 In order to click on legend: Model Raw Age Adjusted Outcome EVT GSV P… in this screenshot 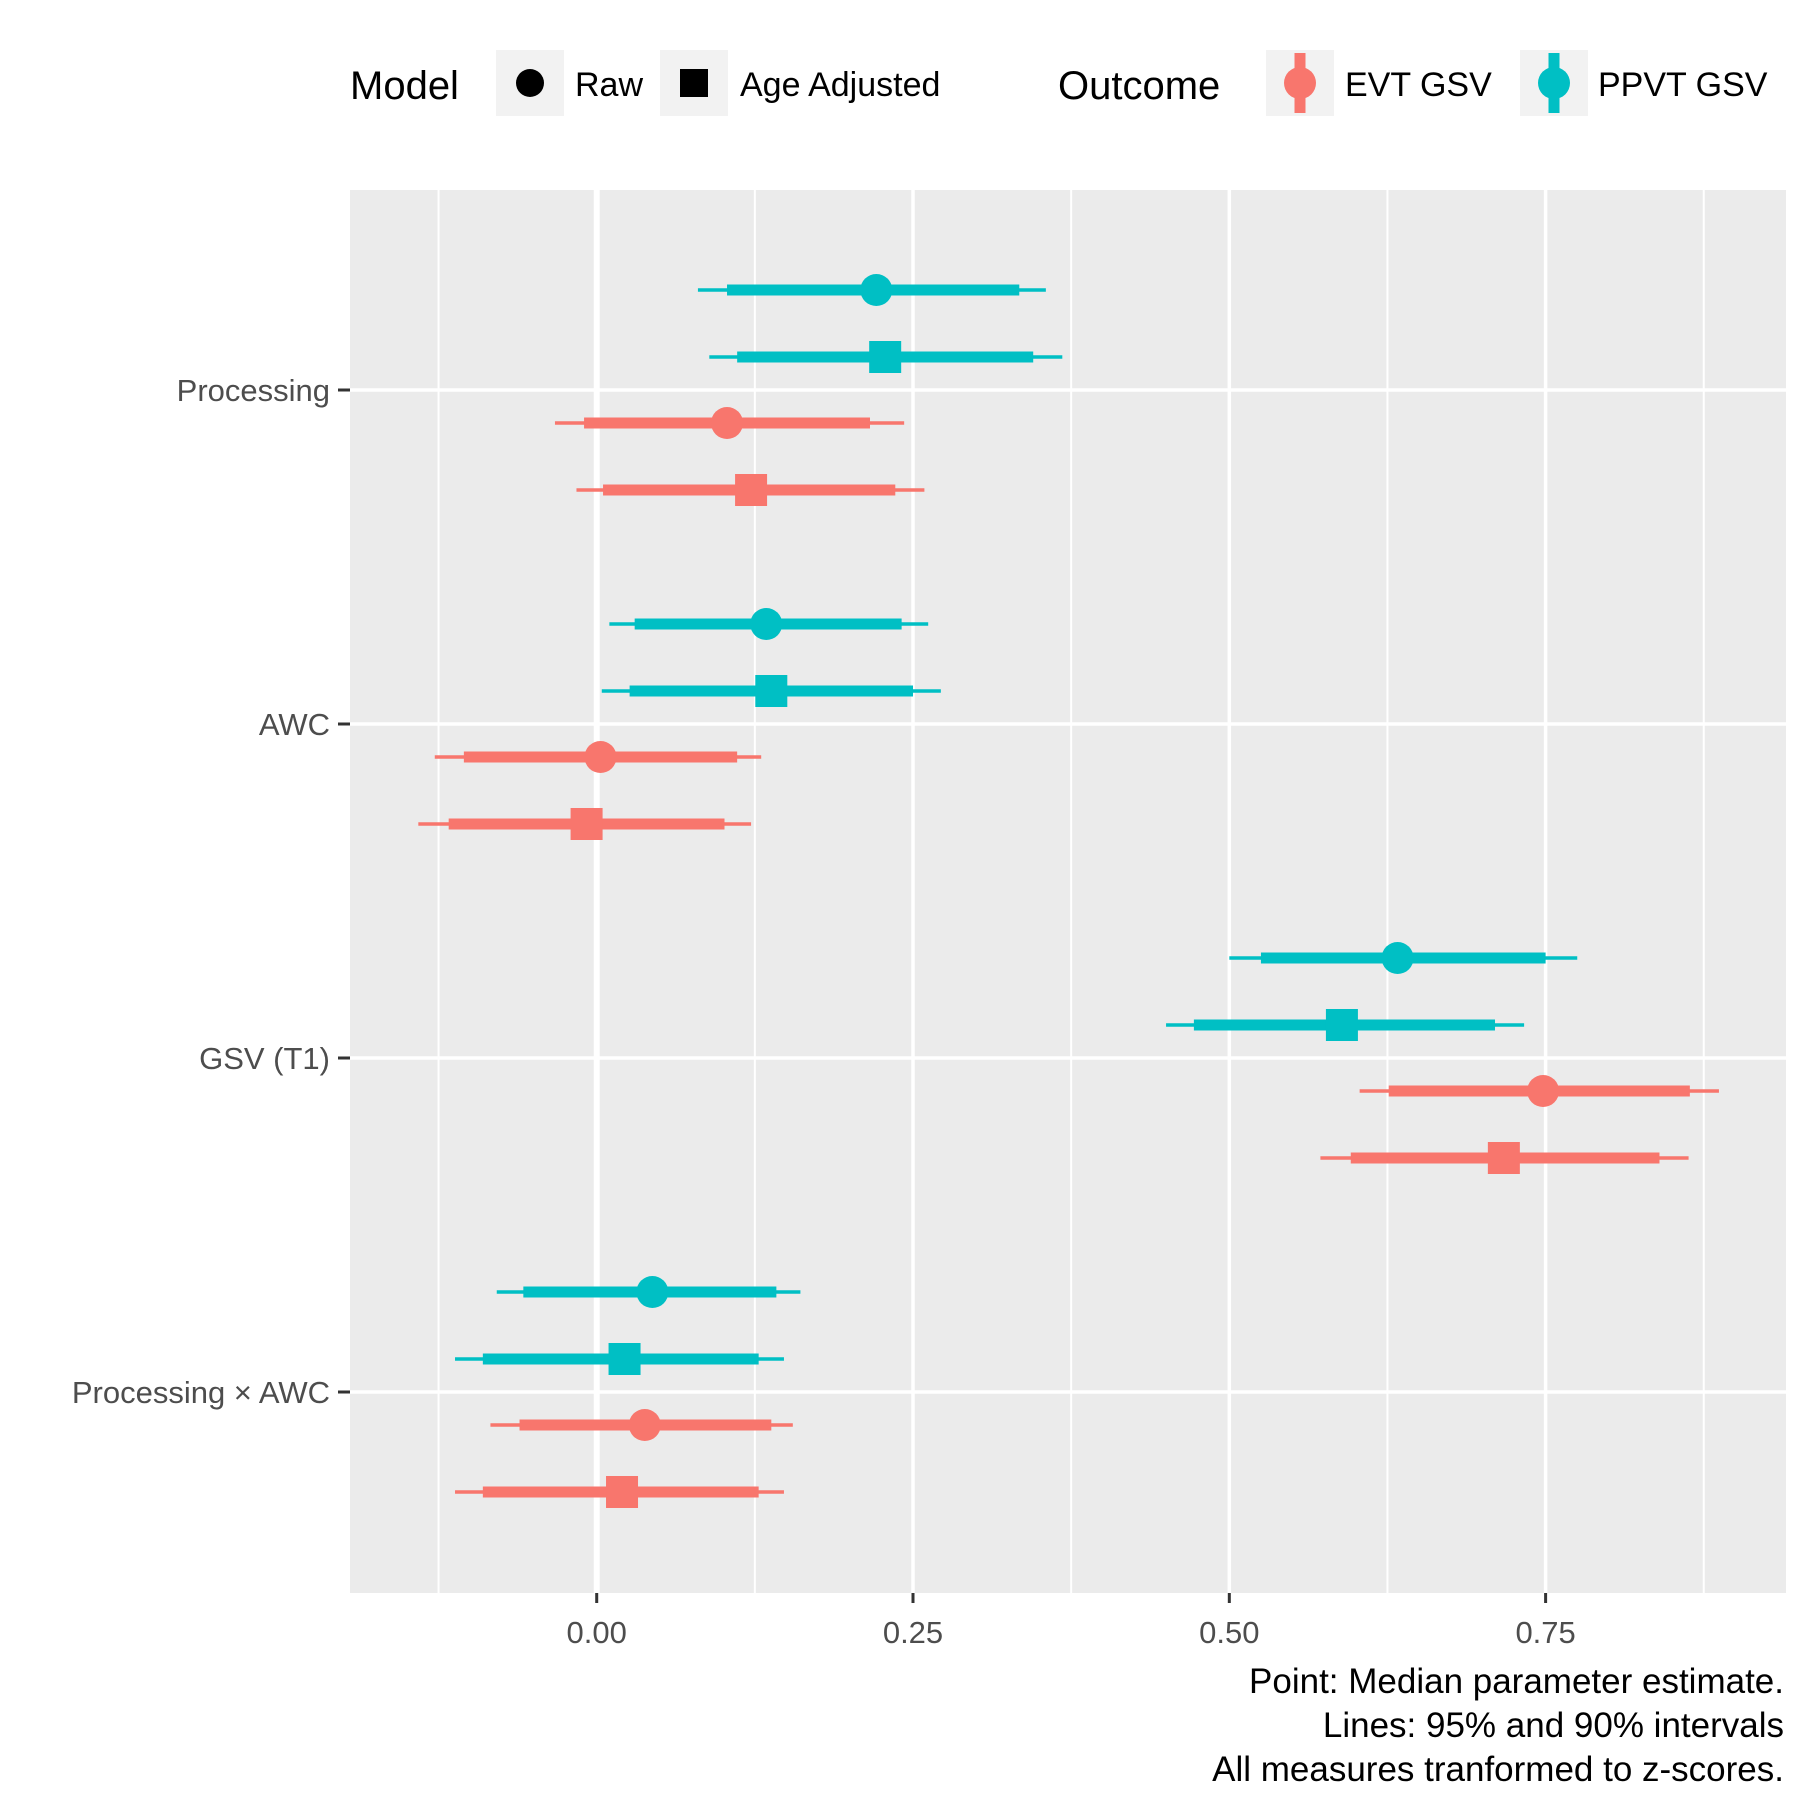, I will do `click(1059, 83)`.